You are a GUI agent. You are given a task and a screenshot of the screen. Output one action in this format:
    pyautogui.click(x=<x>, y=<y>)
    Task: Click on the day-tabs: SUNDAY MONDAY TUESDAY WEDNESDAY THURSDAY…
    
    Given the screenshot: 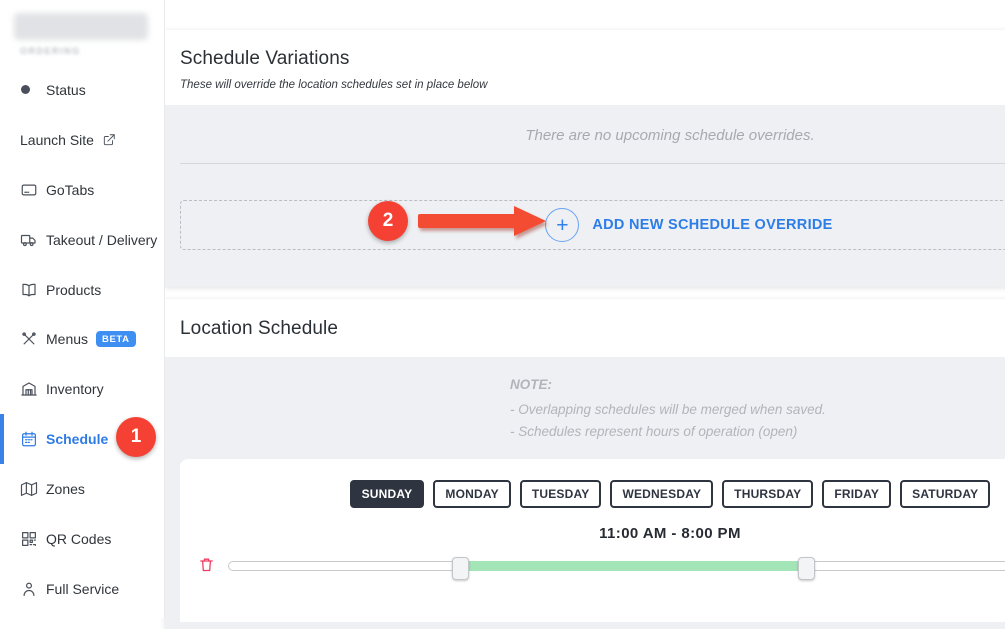 What is the action you would take?
    pyautogui.click(x=592, y=483)
    